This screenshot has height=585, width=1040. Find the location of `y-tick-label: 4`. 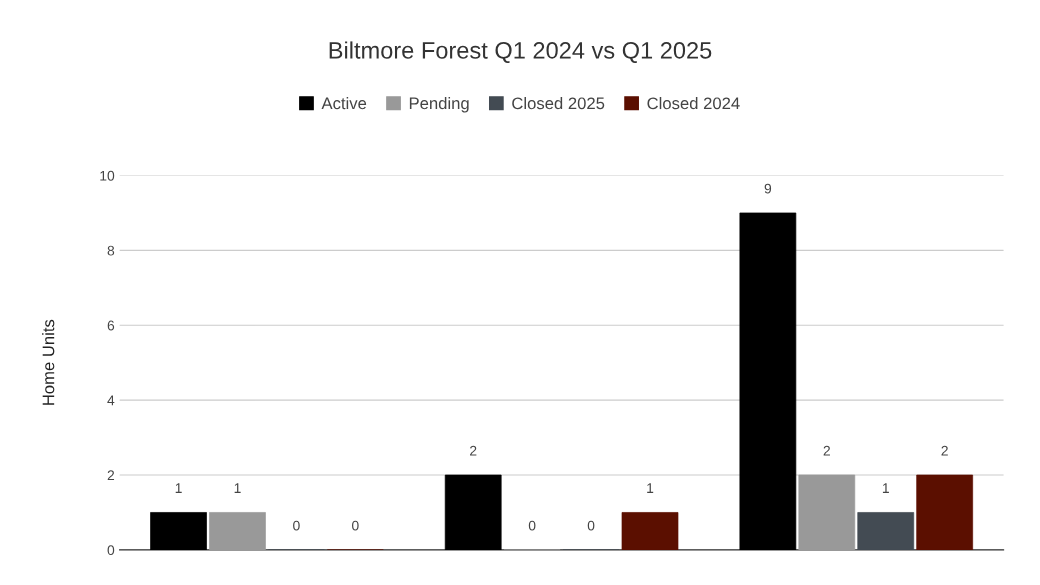

y-tick-label: 4 is located at coordinates (111, 400).